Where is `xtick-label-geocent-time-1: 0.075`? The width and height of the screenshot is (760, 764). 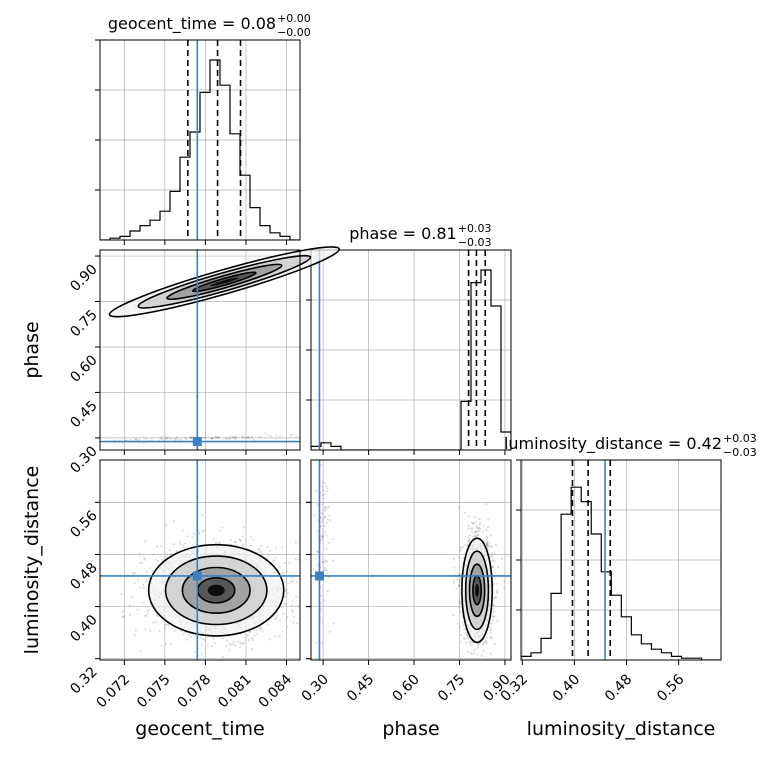
xtick-label-geocent-time-1: 0.075 is located at coordinates (154, 692).